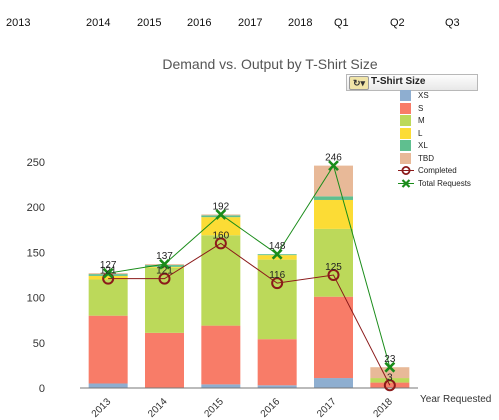 The height and width of the screenshot is (420, 499). I want to click on filter-item-2018: 2018, so click(300, 23).